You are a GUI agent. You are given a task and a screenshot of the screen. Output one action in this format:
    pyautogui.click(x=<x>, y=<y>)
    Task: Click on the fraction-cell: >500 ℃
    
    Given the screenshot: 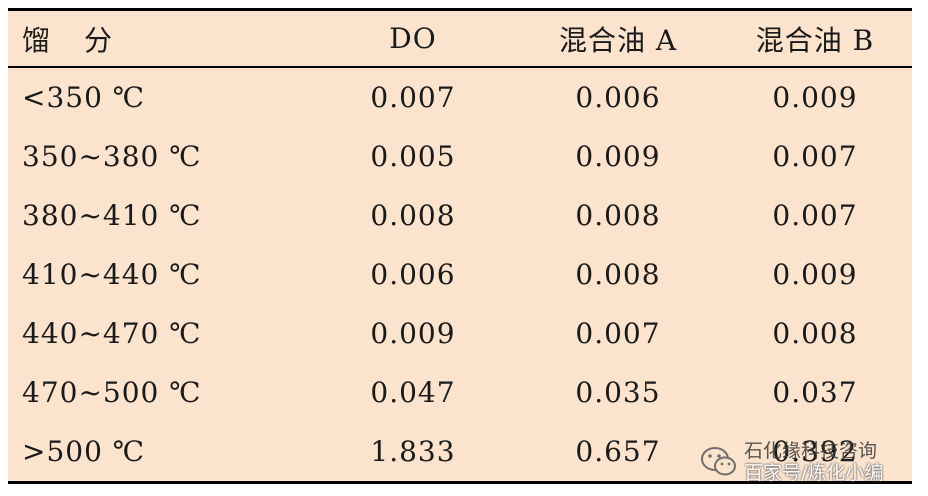 What is the action you would take?
    pyautogui.click(x=84, y=451)
    